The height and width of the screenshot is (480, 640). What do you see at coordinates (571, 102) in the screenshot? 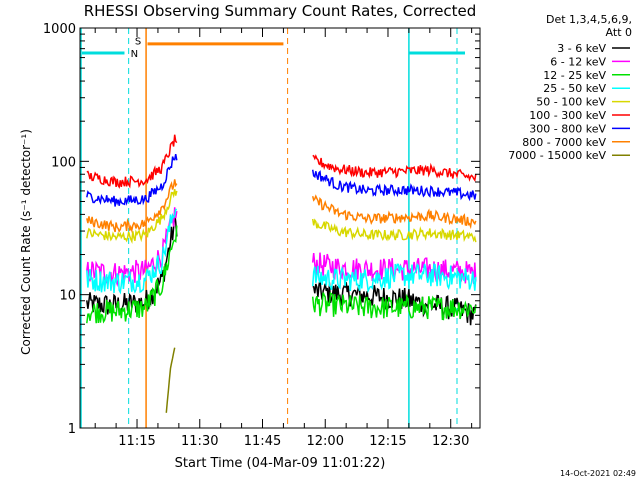
I see `legend-label-5: 50 - 100 keV` at bounding box center [571, 102].